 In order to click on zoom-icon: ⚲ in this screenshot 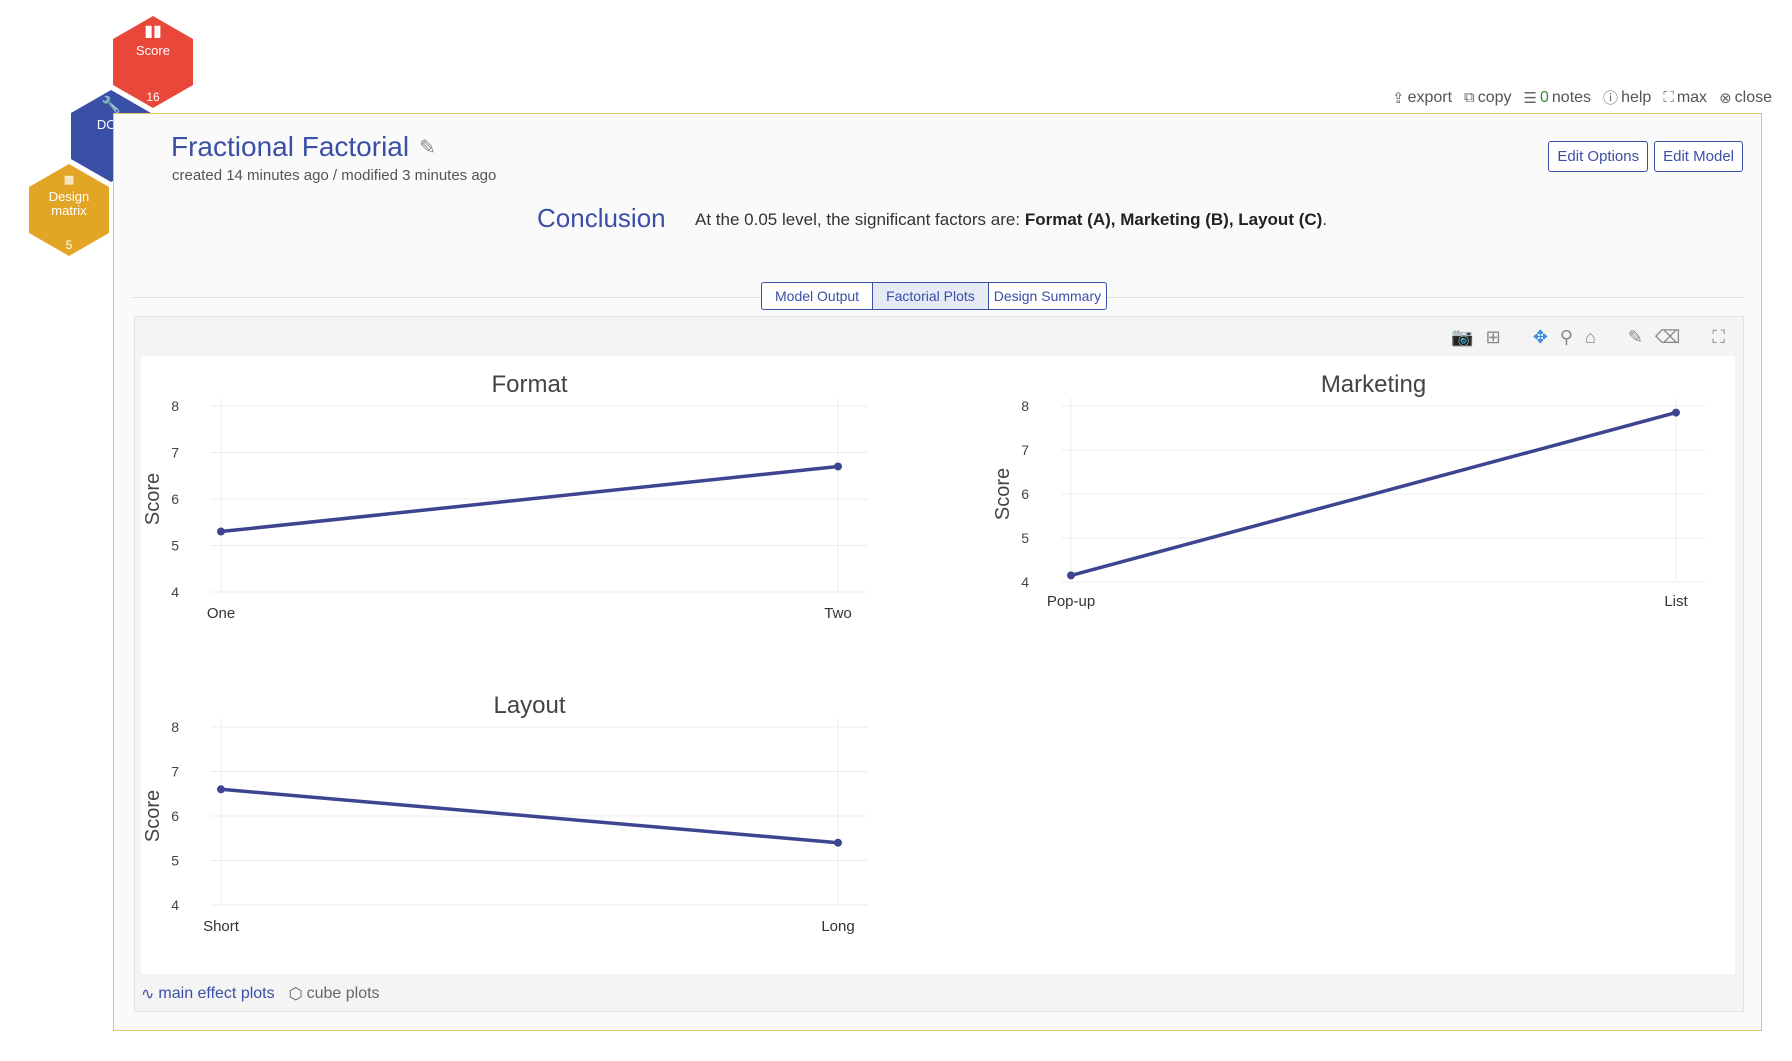, I will do `click(1566, 337)`.